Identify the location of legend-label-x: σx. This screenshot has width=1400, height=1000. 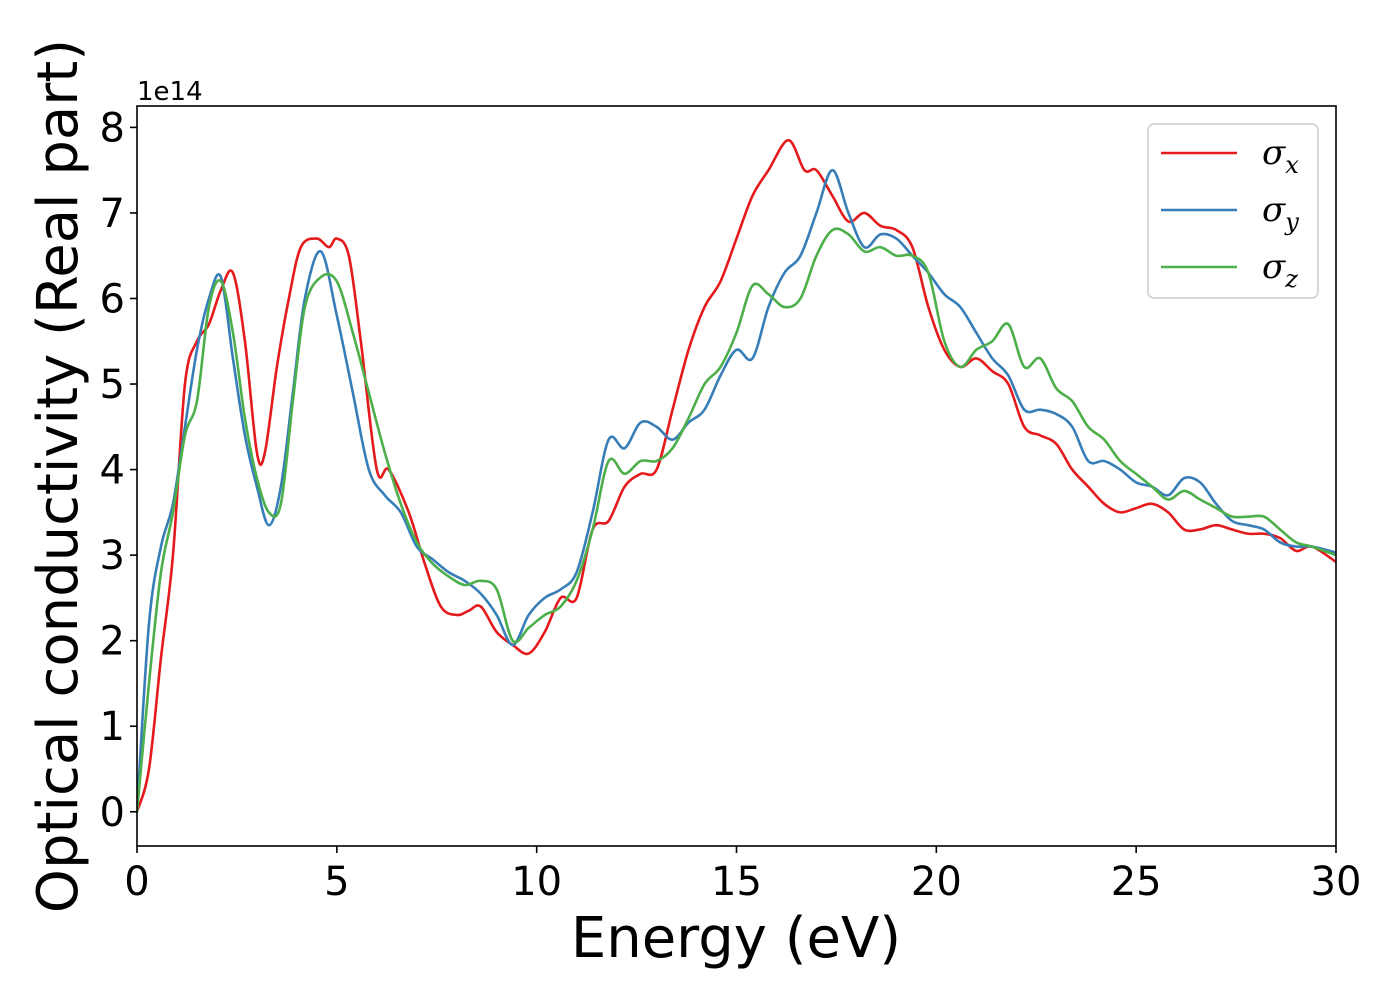
(1280, 156).